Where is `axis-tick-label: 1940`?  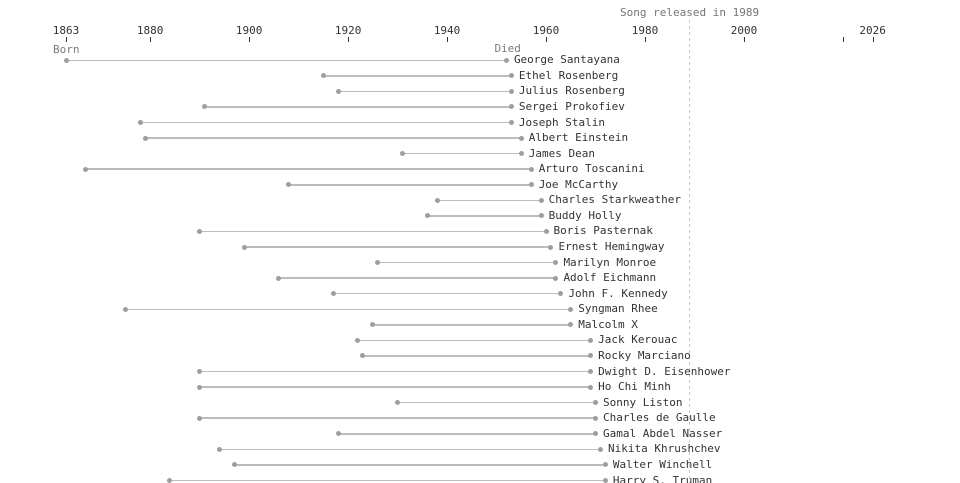 axis-tick-label: 1940 is located at coordinates (447, 30).